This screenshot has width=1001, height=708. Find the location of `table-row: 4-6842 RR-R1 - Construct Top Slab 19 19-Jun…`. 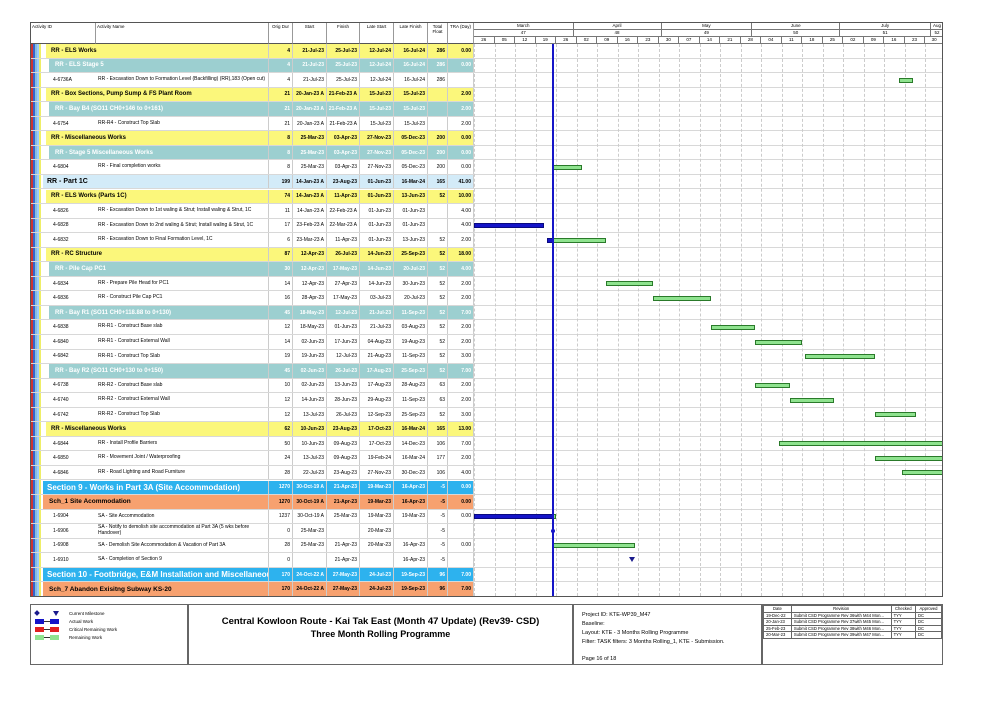

table-row: 4-6842 RR-R1 - Construct Top Slab 19 19-Jun… is located at coordinates (486, 357).